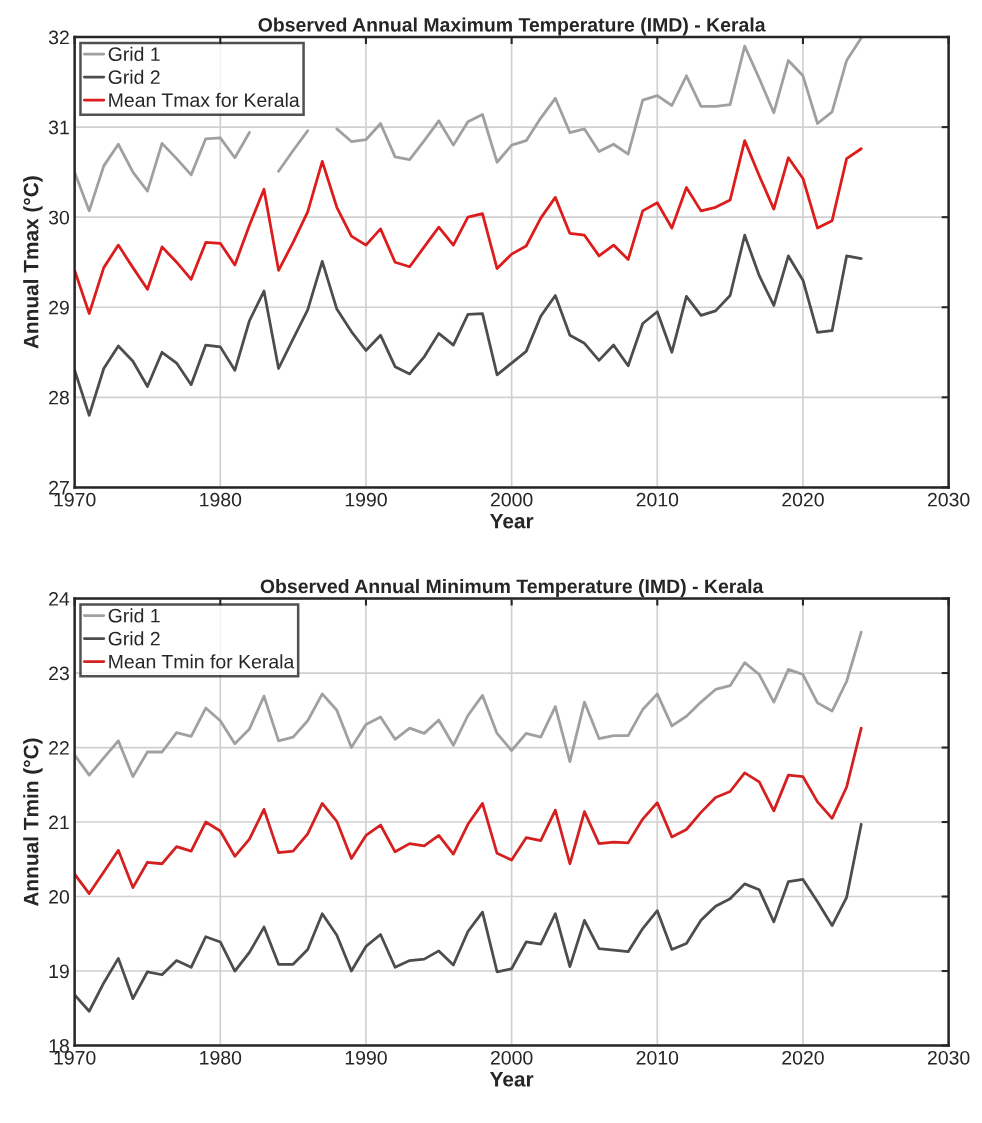  Describe the element at coordinates (59, 599) in the screenshot. I see `y-tick-label: 24` at that location.